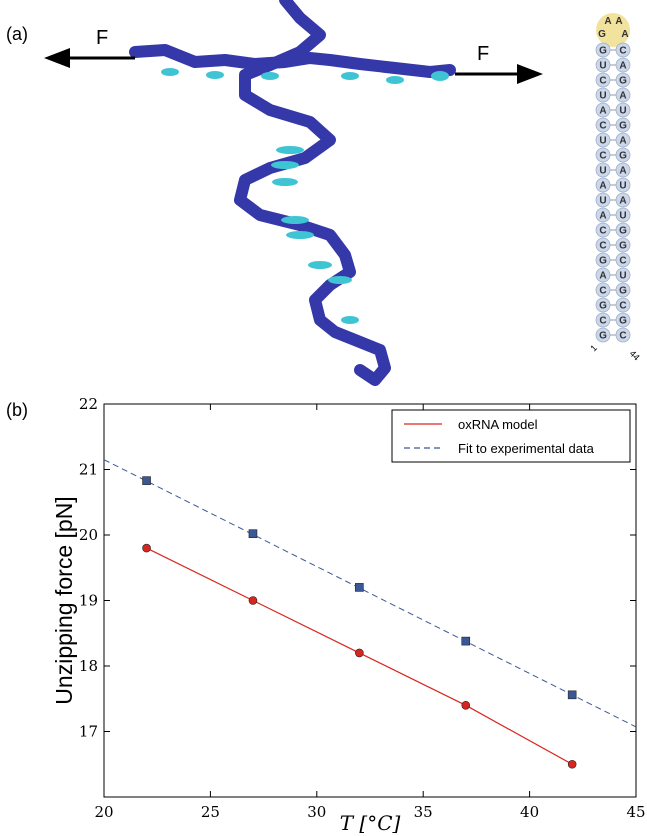 Image resolution: width=647 pixels, height=836 pixels. What do you see at coordinates (607, 21) in the screenshot?
I see `loop-base: A` at bounding box center [607, 21].